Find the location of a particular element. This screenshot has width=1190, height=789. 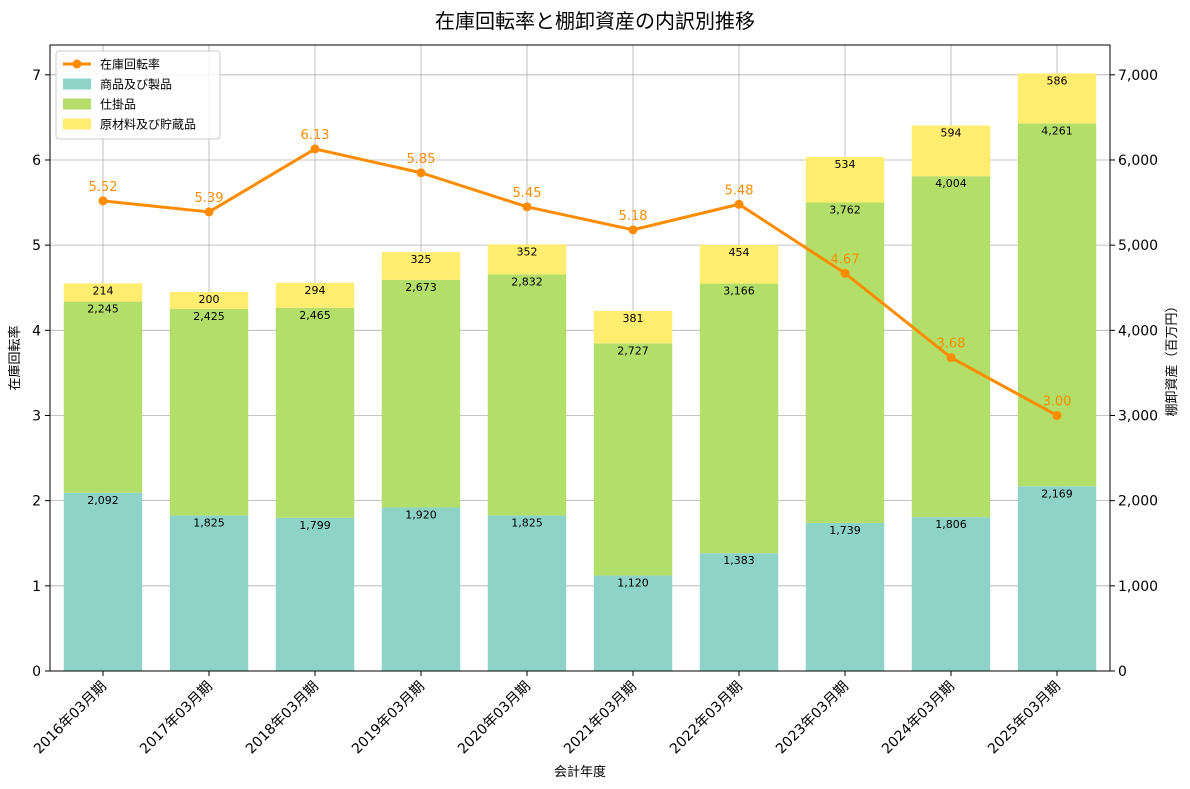

x-tick-label: 2021年03月期 is located at coordinates (600, 718).